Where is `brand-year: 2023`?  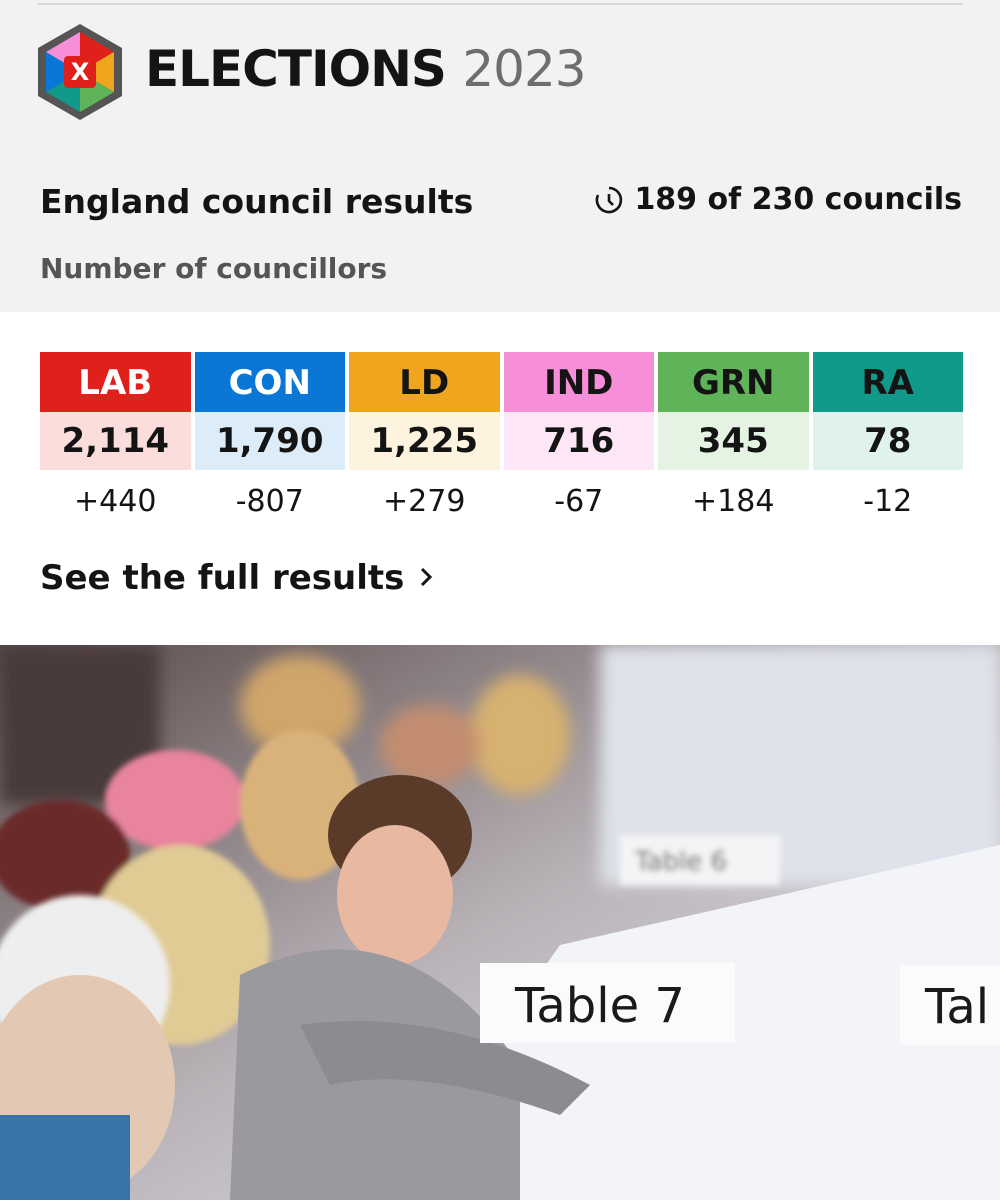
brand-year: 2023 is located at coordinates (524, 69).